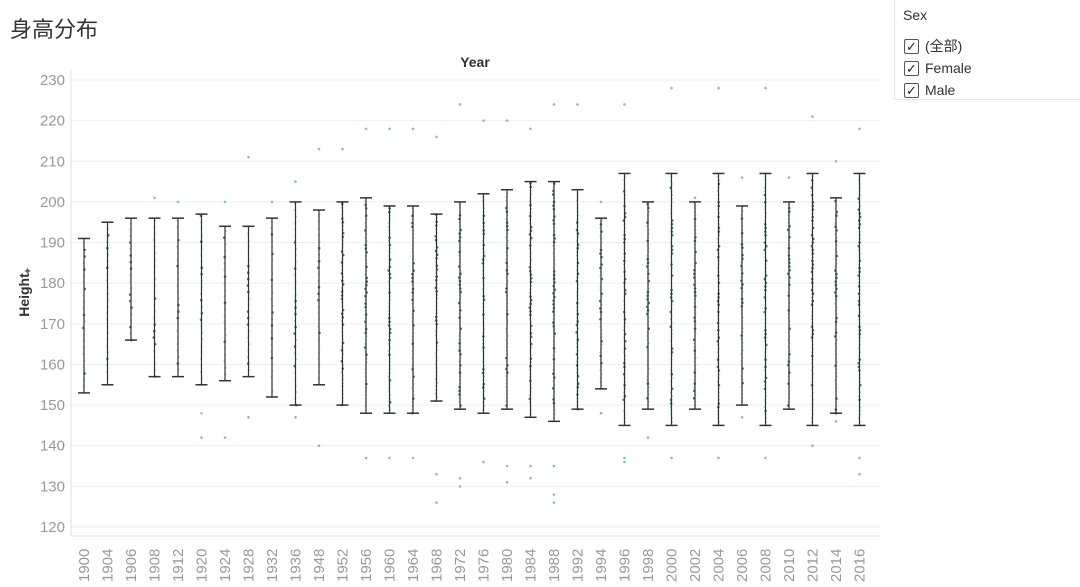 The width and height of the screenshot is (1080, 587). What do you see at coordinates (938, 68) in the screenshot?
I see `filter-option-female: ✓ Female` at bounding box center [938, 68].